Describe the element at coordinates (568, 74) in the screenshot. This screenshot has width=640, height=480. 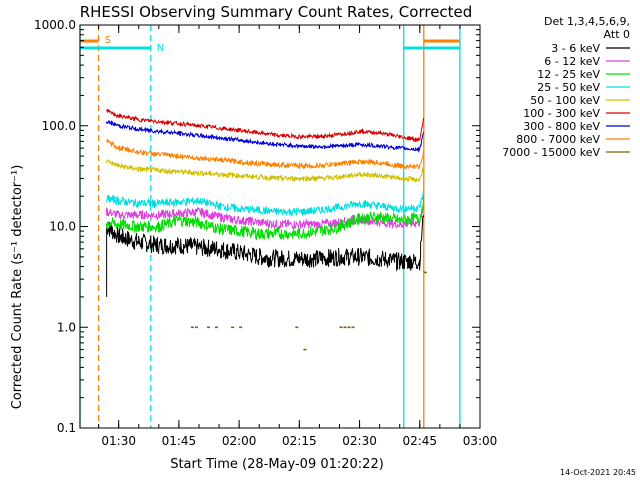
I see `legend-entry-2: 12 - 25 keV` at that location.